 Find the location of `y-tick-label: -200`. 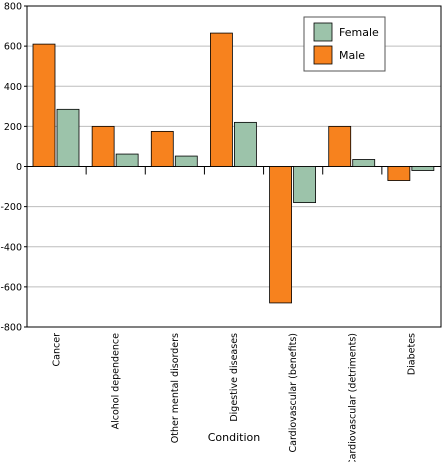

y-tick-label: -200 is located at coordinates (11, 207).